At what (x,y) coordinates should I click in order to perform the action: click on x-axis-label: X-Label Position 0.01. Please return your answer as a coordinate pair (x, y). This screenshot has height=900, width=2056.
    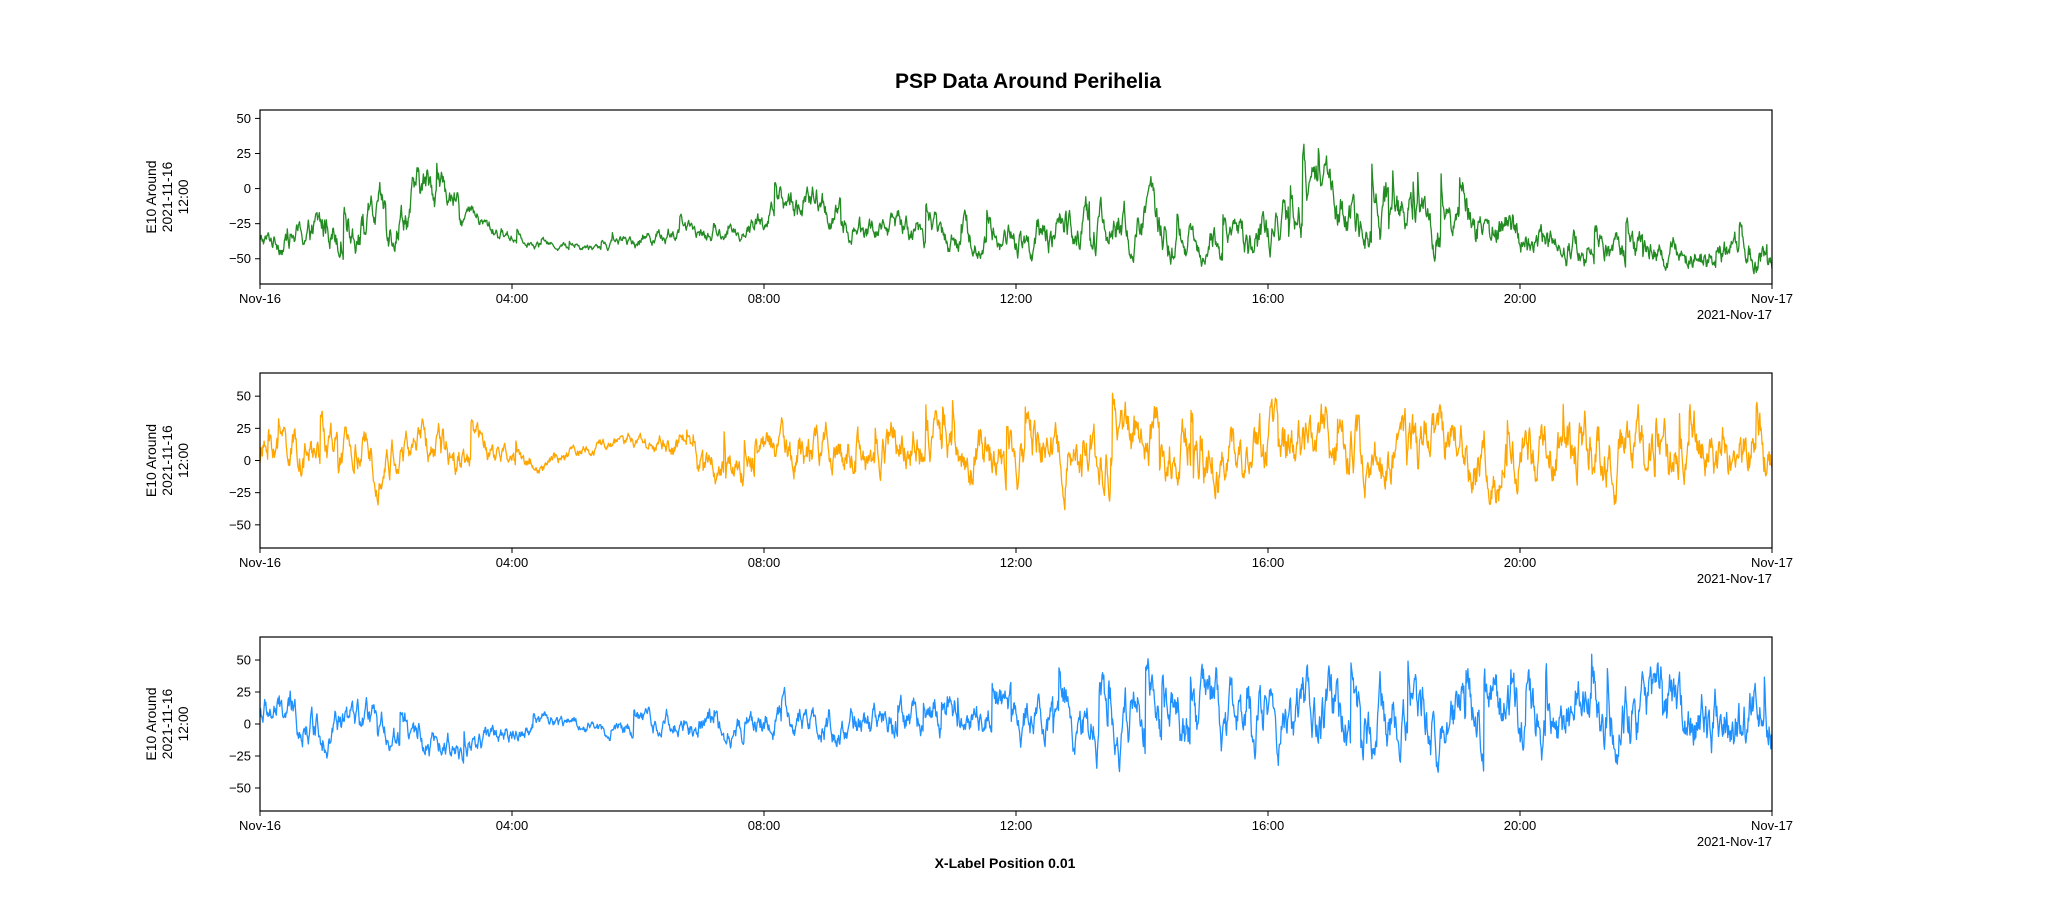
    Looking at the image, I should click on (1005, 863).